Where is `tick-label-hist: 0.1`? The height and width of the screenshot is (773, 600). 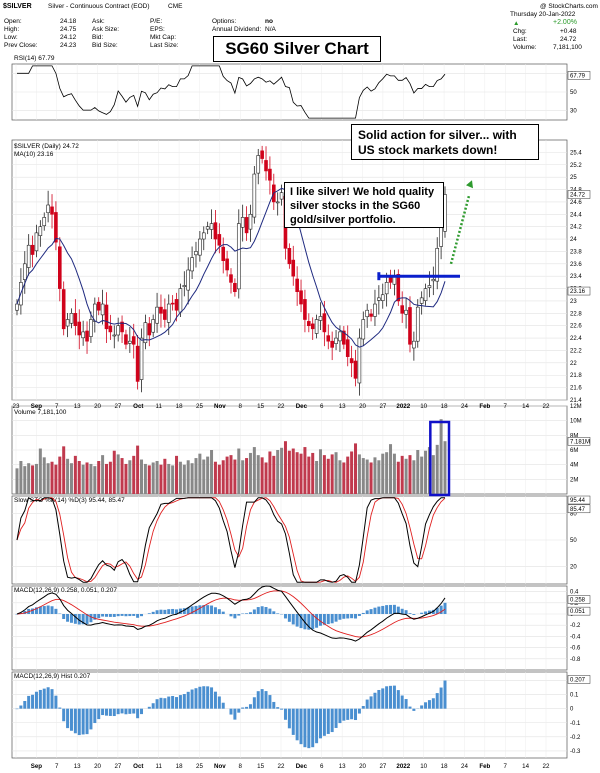
tick-label-hist: 0.1 is located at coordinates (574, 696).